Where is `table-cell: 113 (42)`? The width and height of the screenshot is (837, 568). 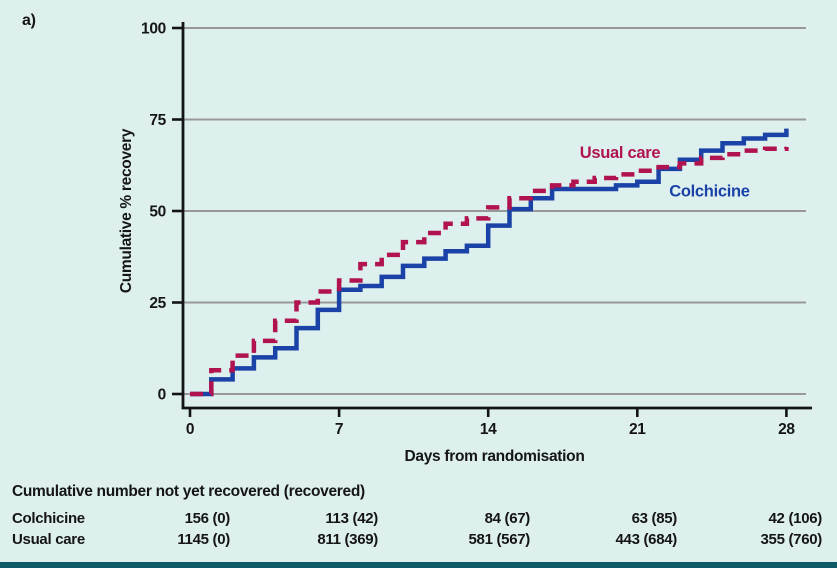 table-cell: 113 (42) is located at coordinates (351, 518).